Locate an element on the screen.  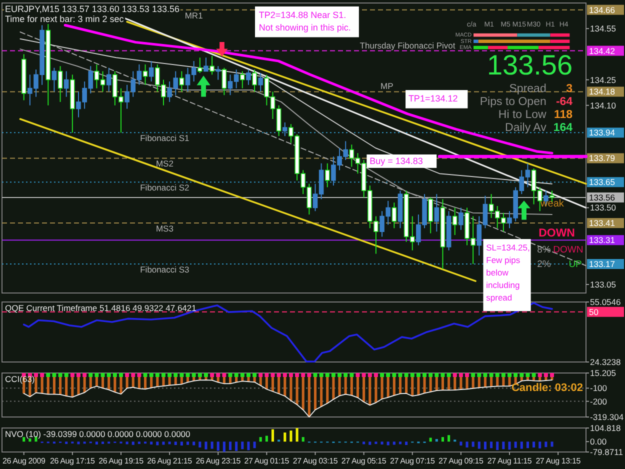
annotation: Daily Av is located at coordinates (526, 128).